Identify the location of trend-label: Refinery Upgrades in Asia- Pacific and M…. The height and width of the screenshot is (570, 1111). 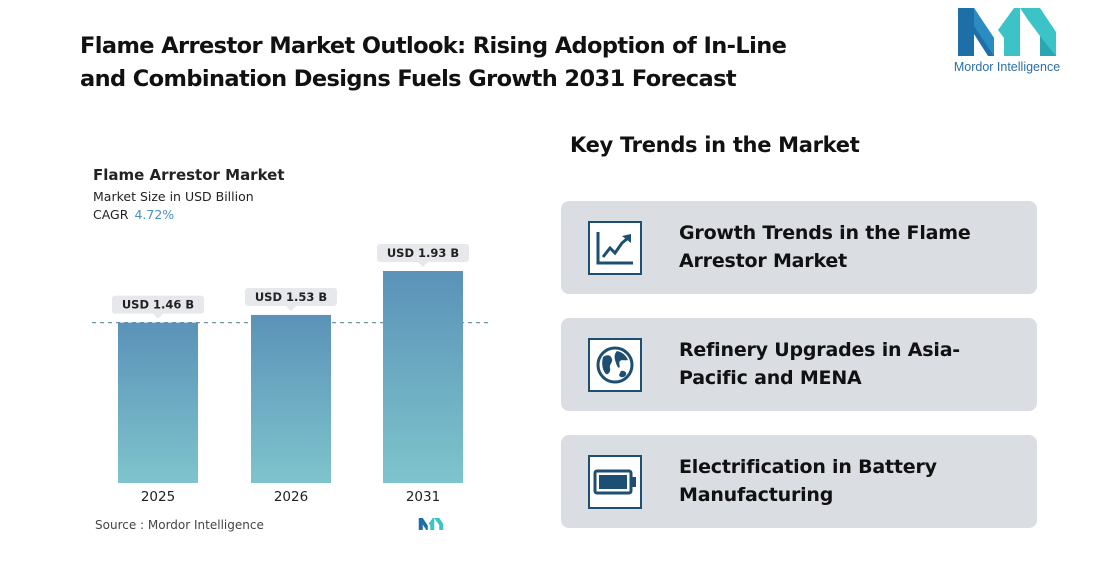
(849, 364).